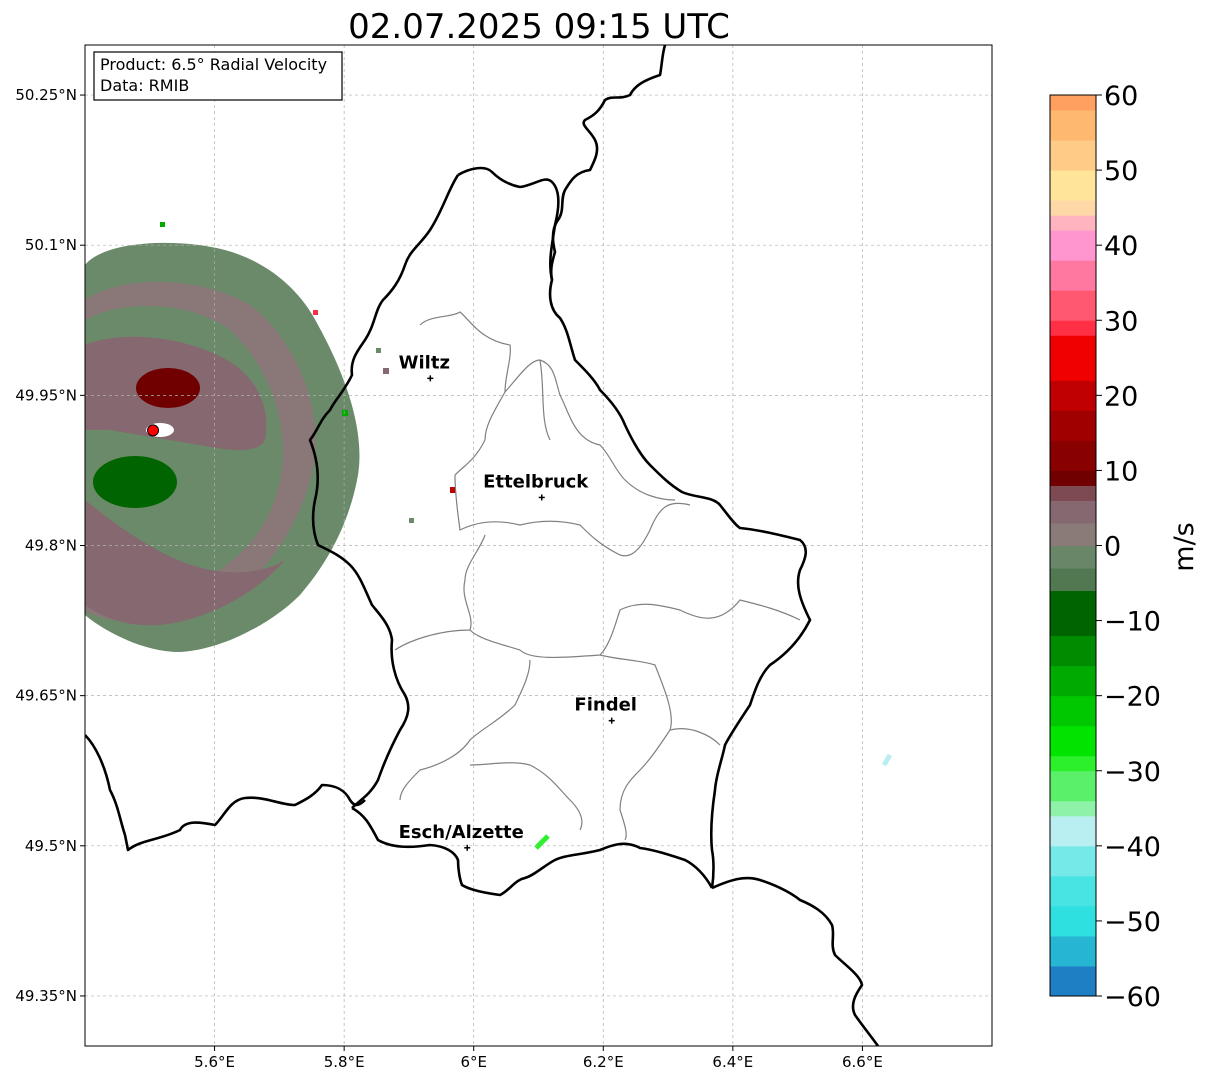 Image resolution: width=1207 pixels, height=1081 pixels. What do you see at coordinates (168, 388) in the screenshot?
I see `echo-dark-red-core` at bounding box center [168, 388].